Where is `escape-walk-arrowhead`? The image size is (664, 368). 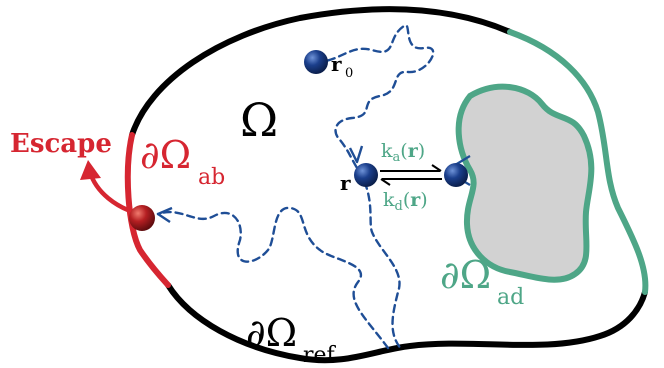 escape-walk-arrowhead is located at coordinates (164, 214).